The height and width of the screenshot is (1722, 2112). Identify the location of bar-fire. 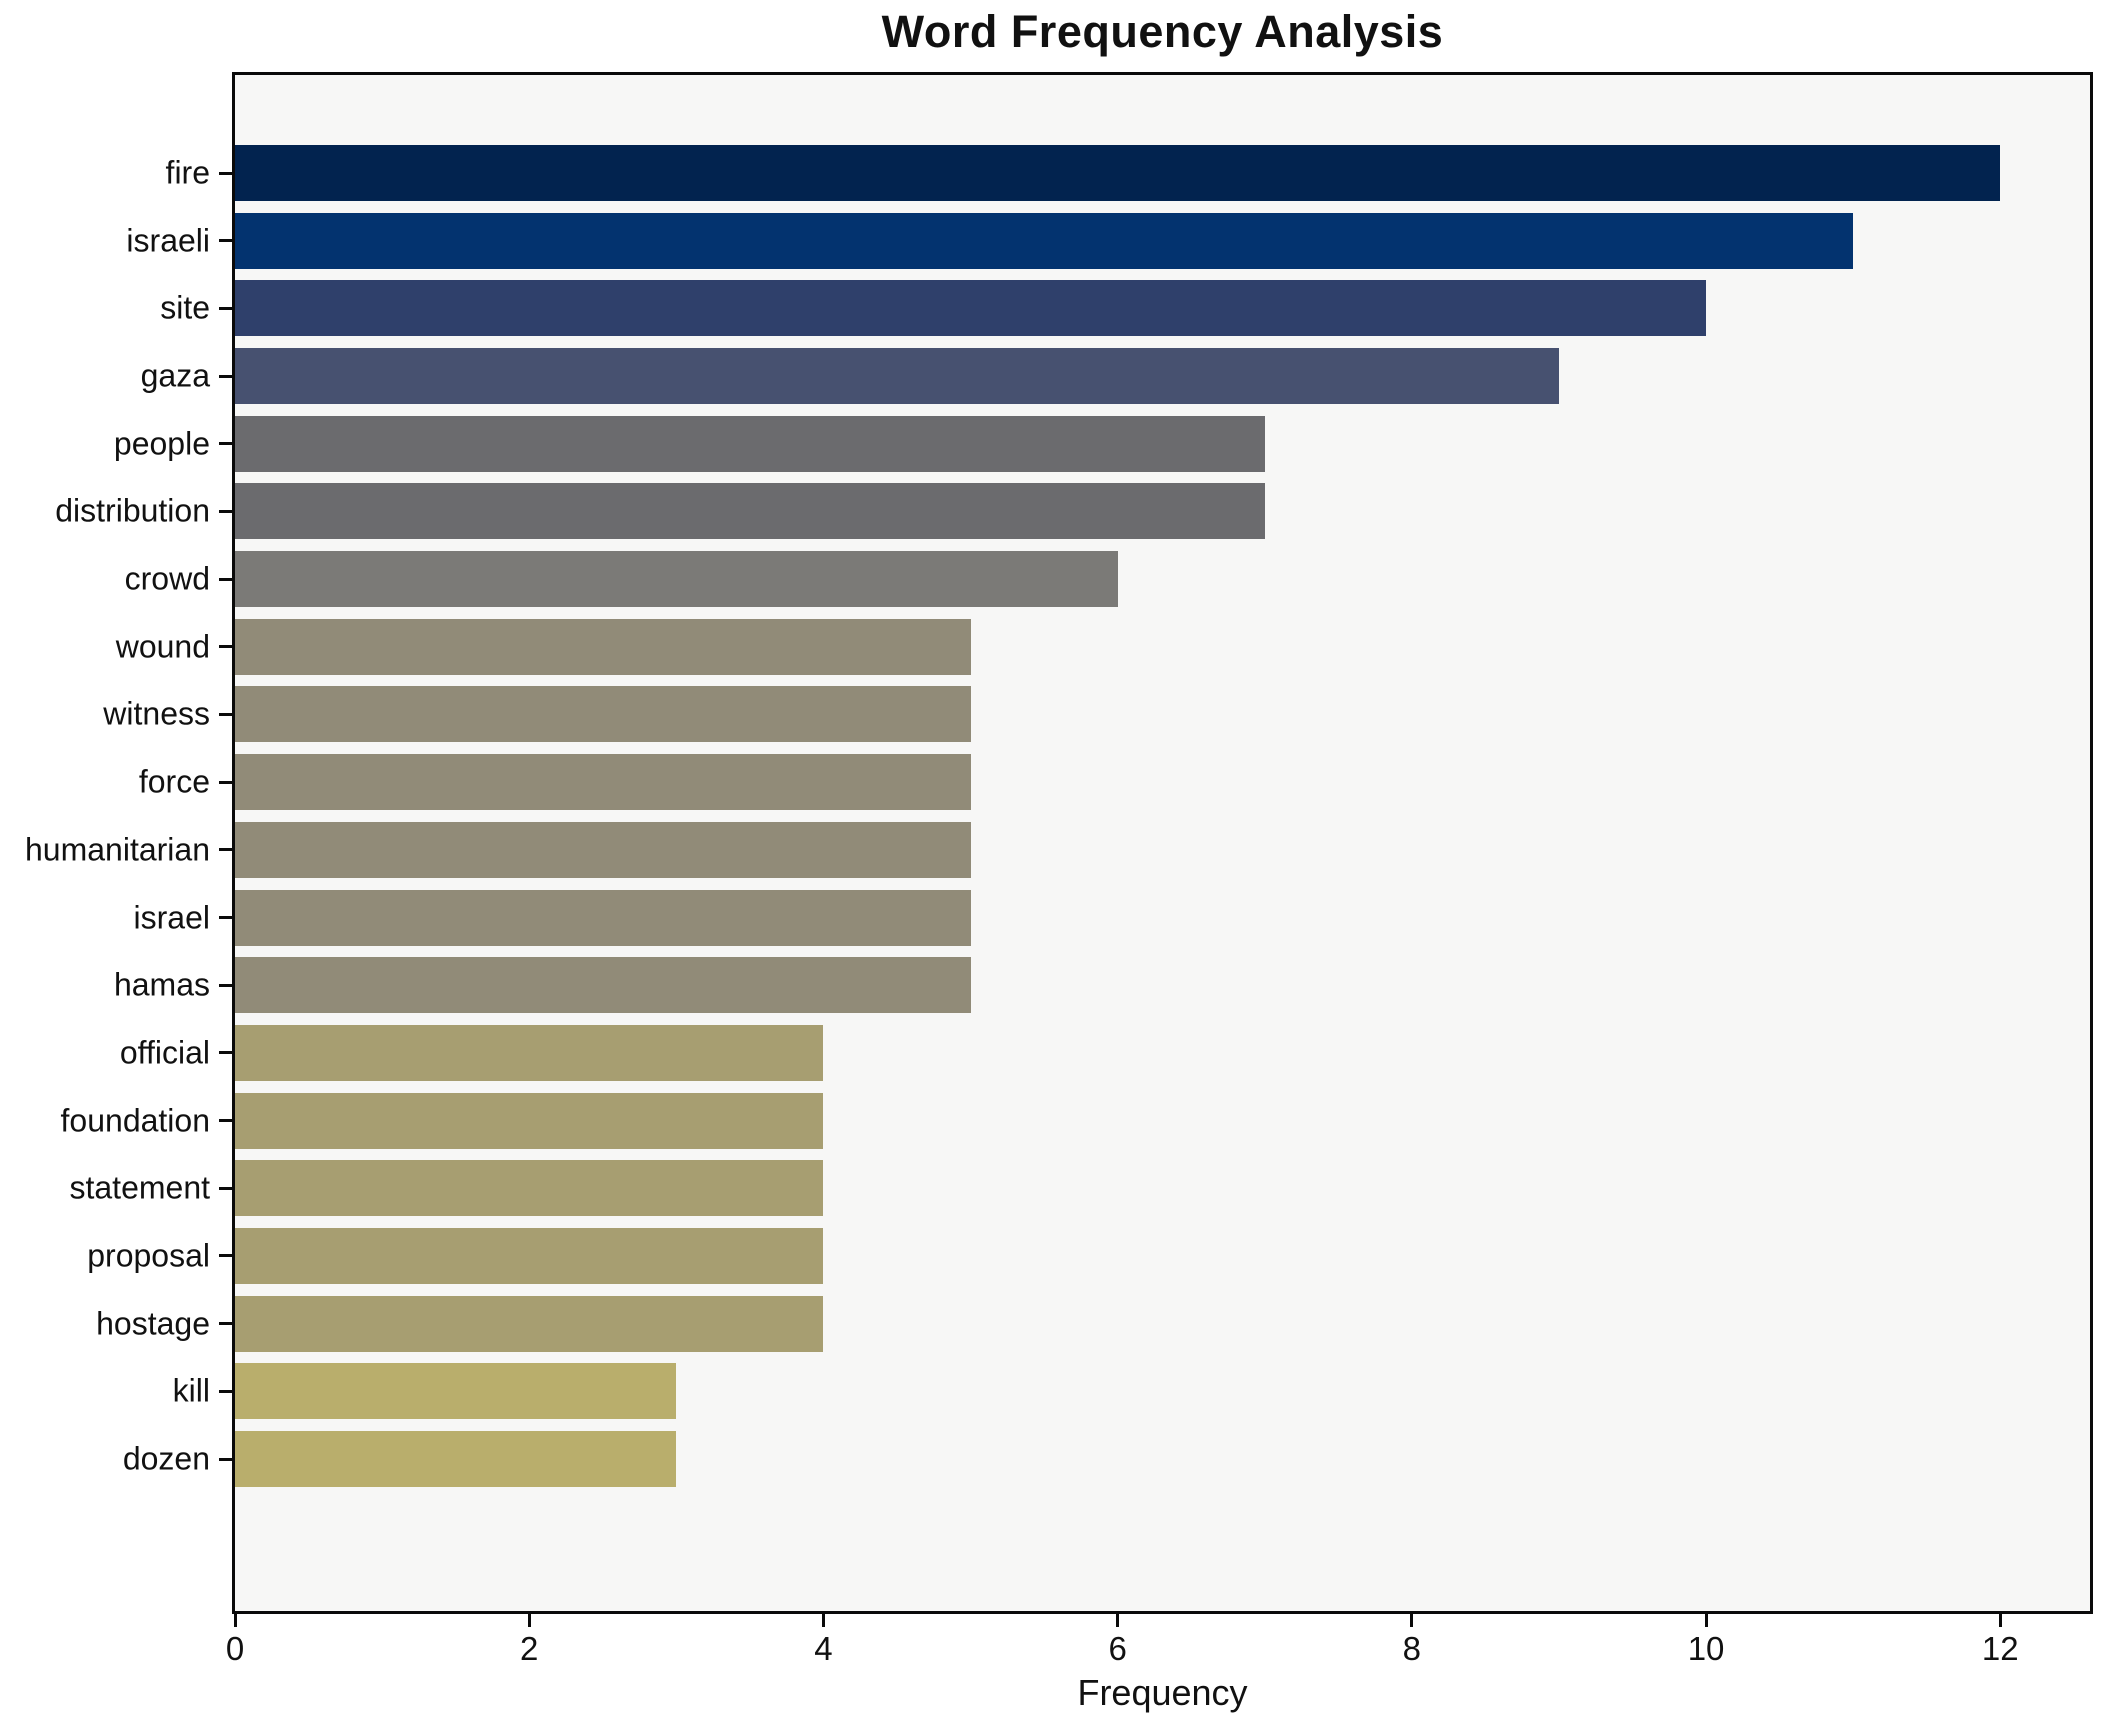
(1118, 173).